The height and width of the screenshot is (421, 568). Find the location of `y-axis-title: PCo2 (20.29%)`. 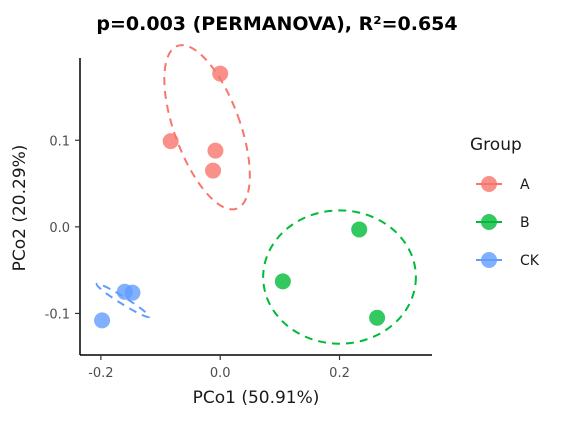

y-axis-title: PCo2 (20.29%) is located at coordinates (20, 208).